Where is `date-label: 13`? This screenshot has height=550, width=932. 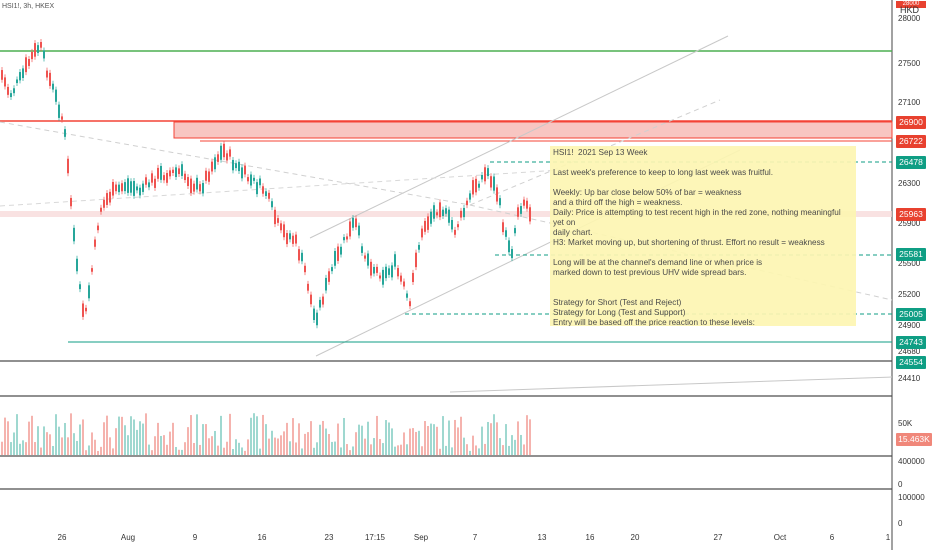 date-label: 13 is located at coordinates (542, 537).